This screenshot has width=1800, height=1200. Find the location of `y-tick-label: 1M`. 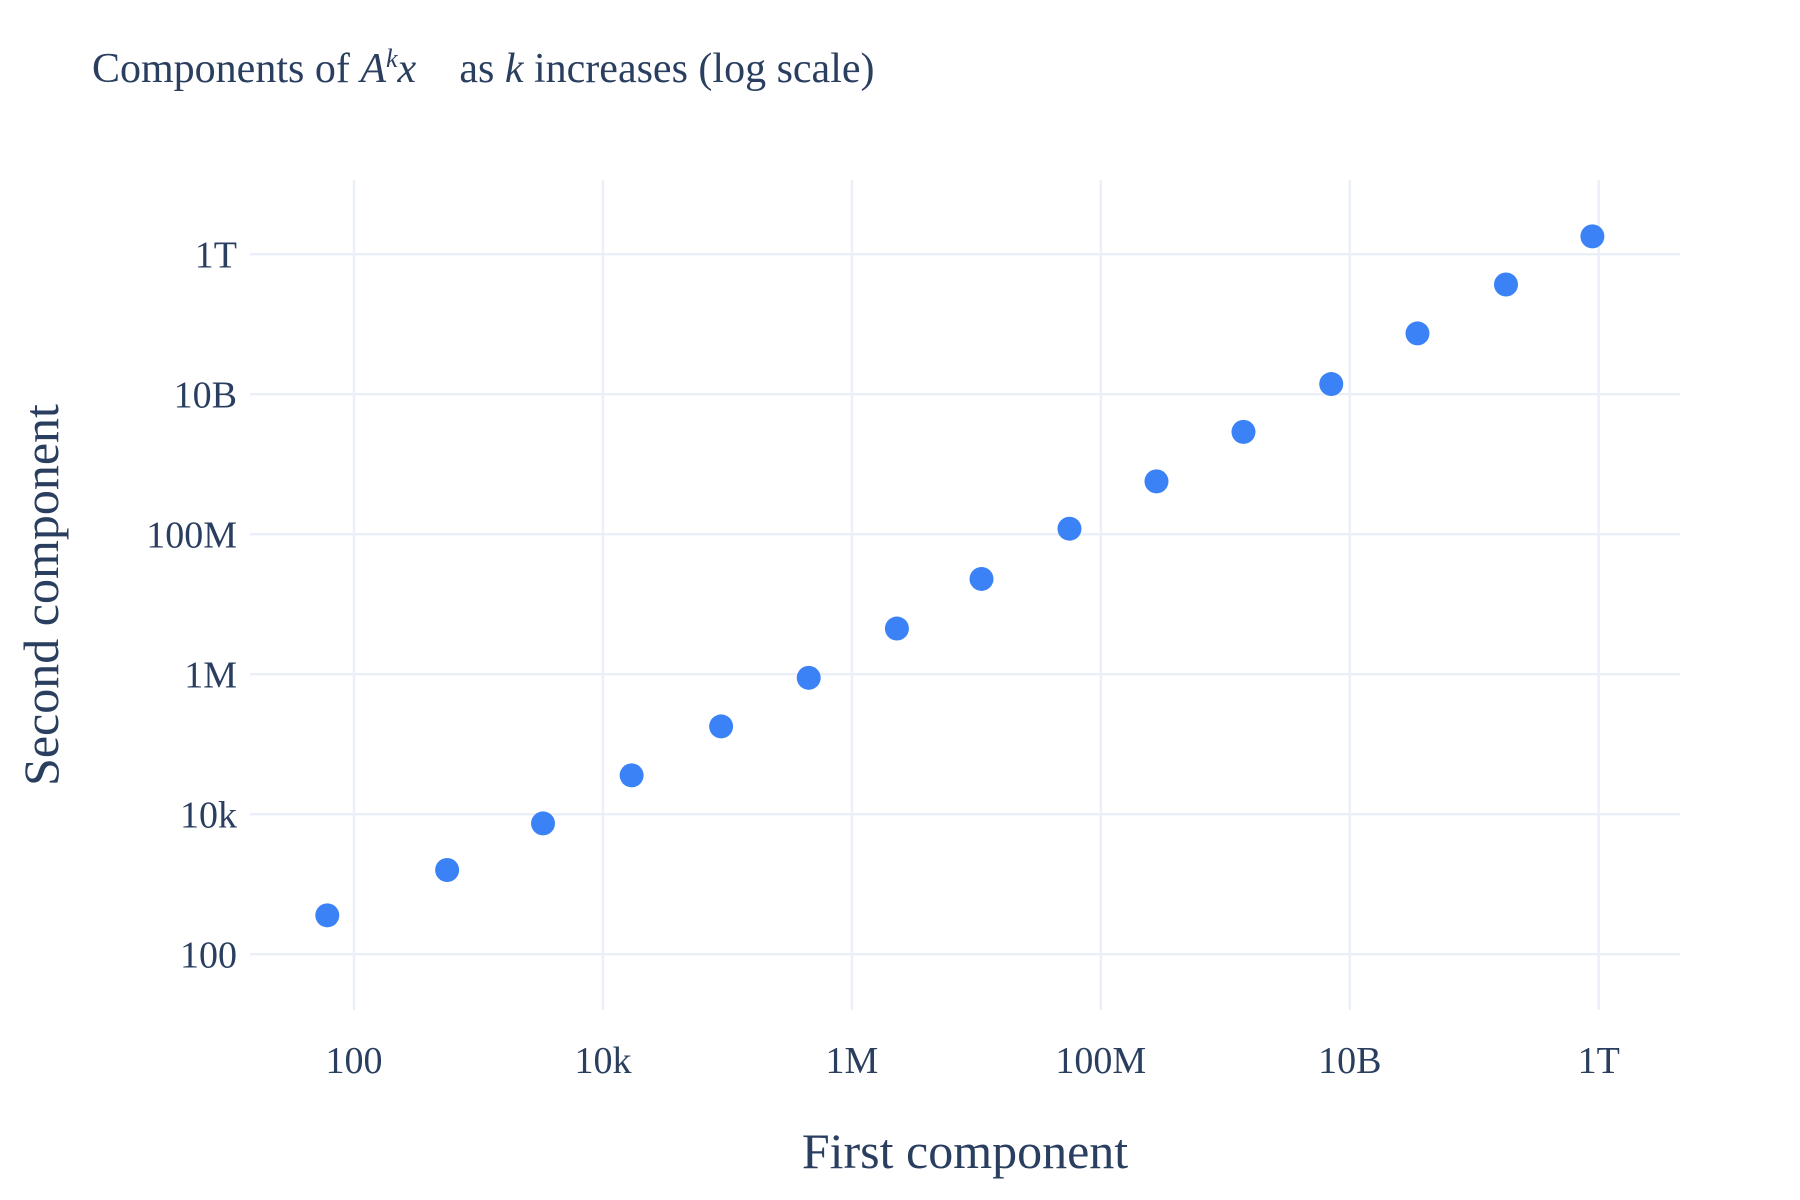

y-tick-label: 1M is located at coordinates (210, 675).